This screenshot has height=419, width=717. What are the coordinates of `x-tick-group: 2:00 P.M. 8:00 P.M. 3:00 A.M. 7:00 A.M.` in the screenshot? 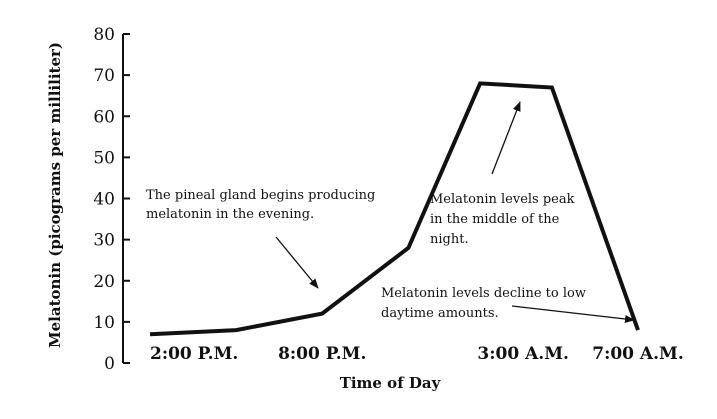 It's located at (417, 354).